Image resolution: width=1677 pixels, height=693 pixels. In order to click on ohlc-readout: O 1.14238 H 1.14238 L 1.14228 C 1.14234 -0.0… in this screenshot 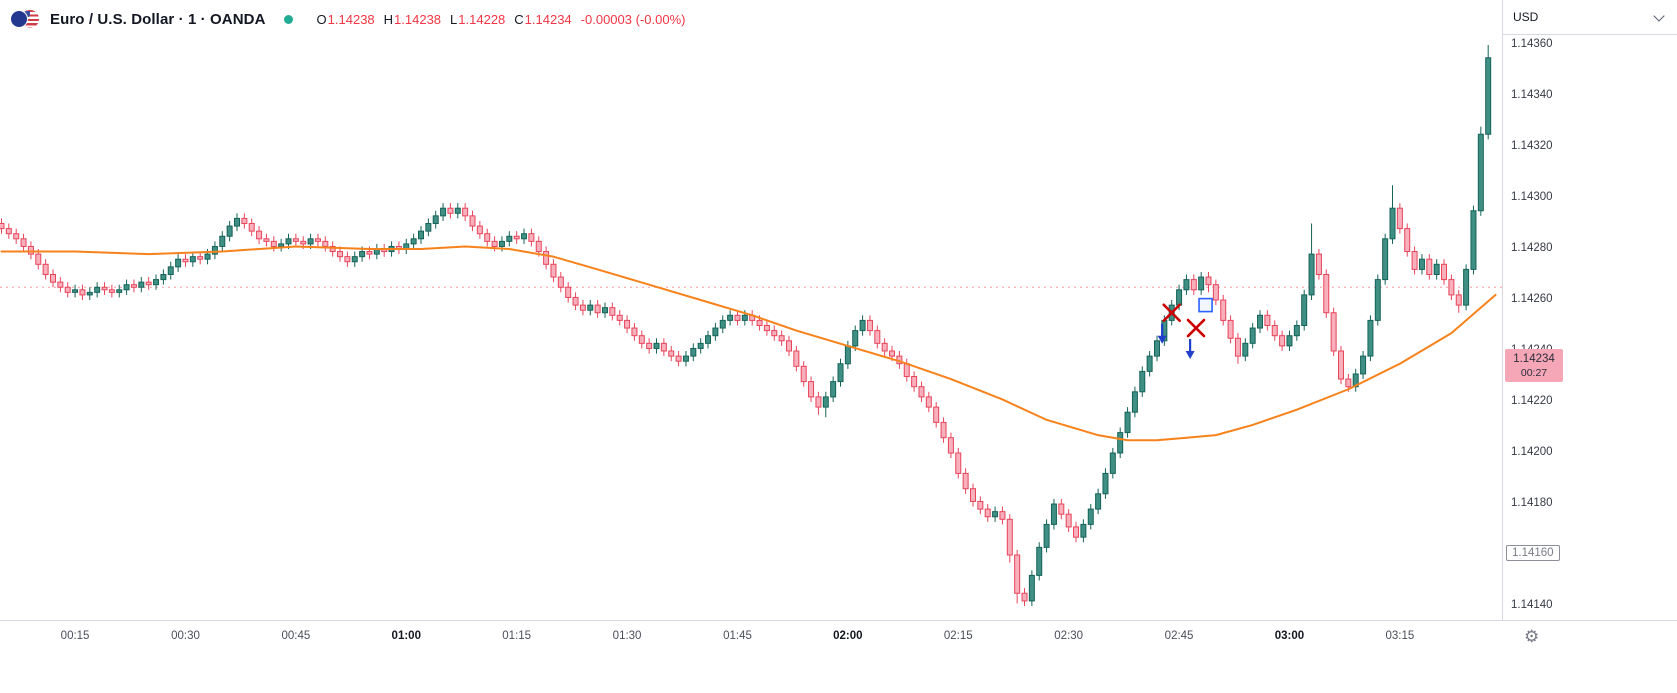, I will do `click(501, 19)`.